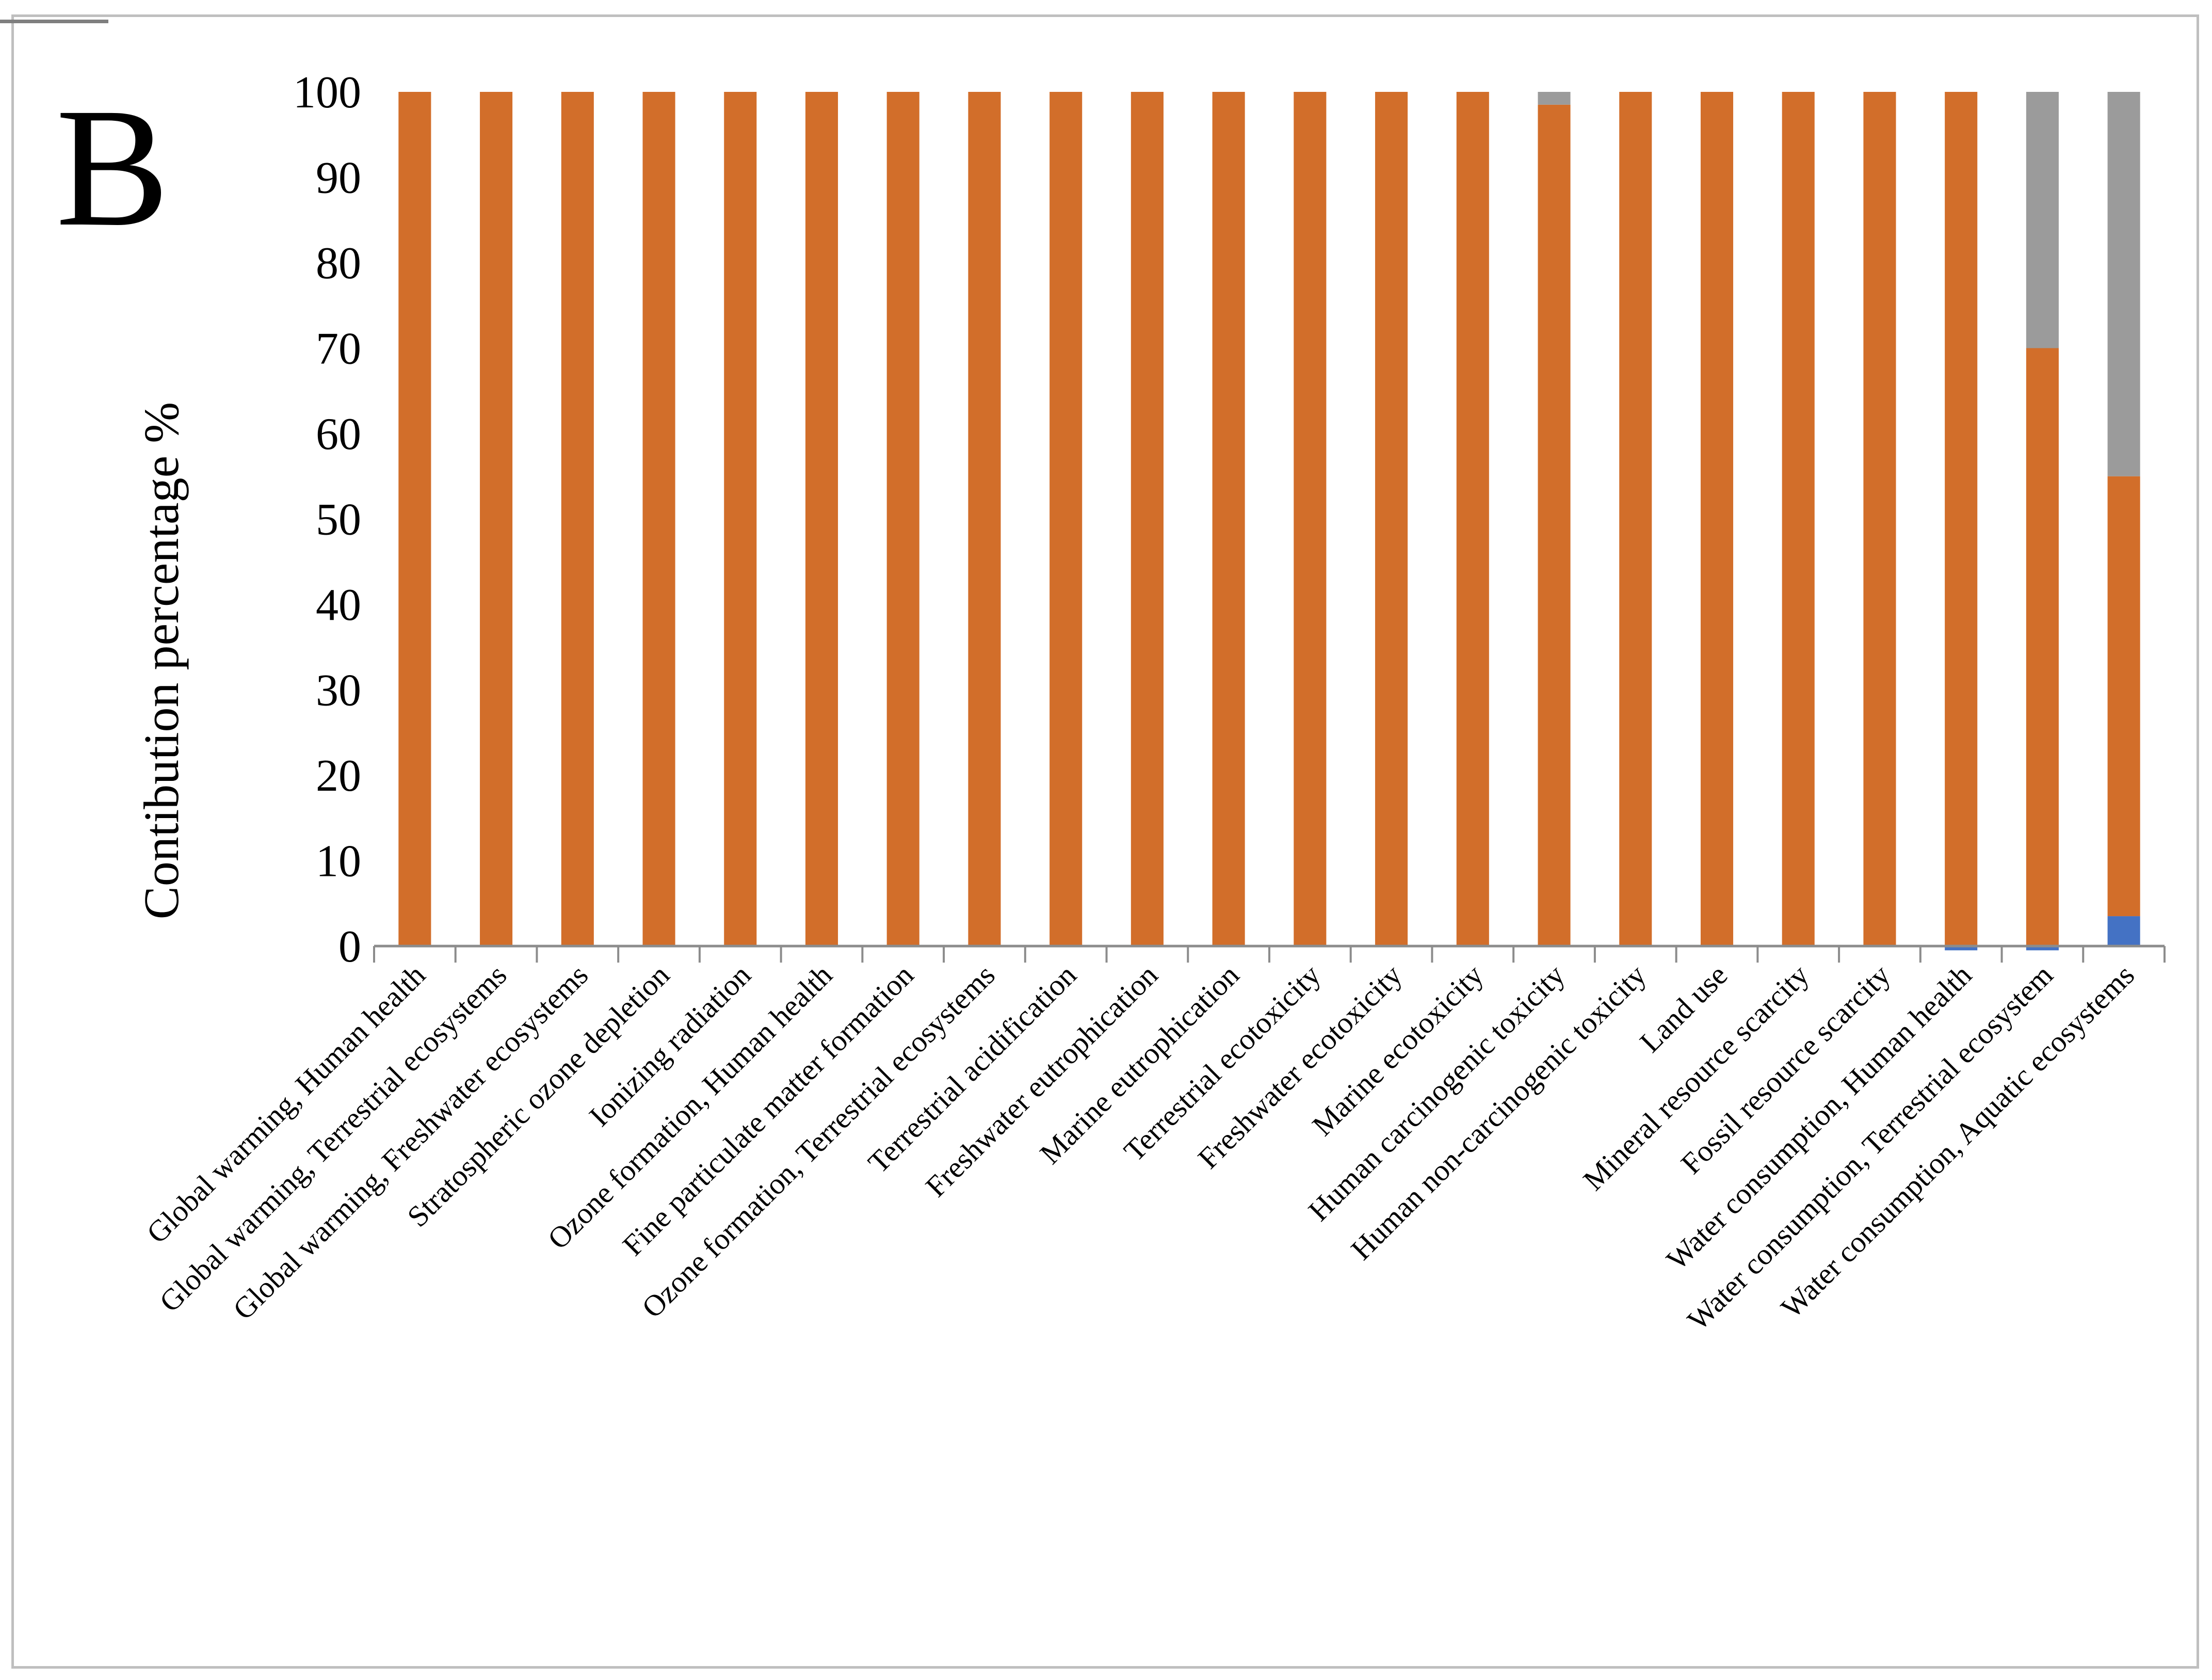  I want to click on y-tick-label: 60, so click(339, 434).